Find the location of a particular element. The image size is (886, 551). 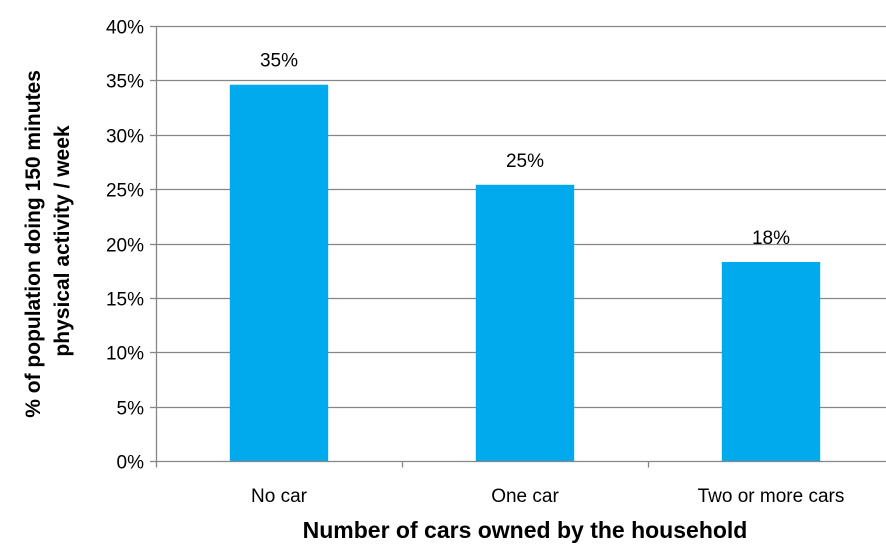

data-label: 18% is located at coordinates (771, 238).